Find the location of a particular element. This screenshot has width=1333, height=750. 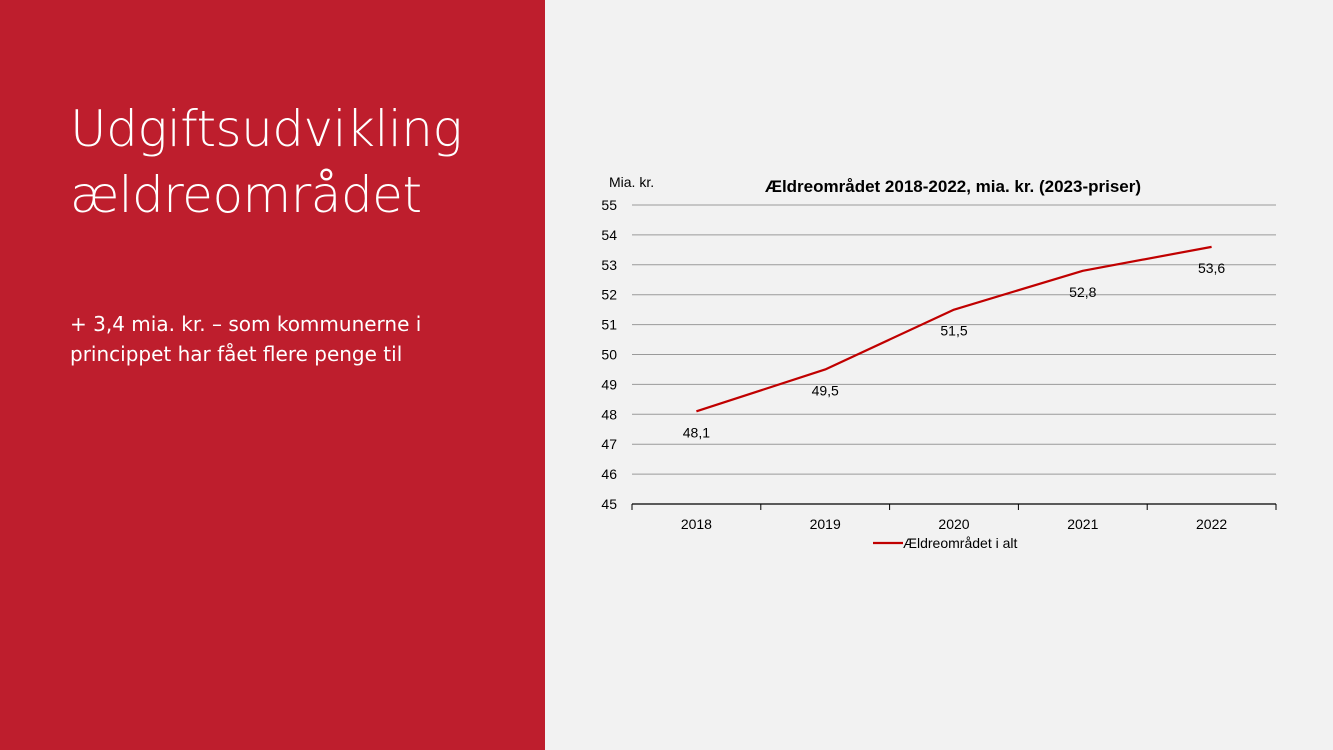

y-tick-label: 53 is located at coordinates (609, 265).